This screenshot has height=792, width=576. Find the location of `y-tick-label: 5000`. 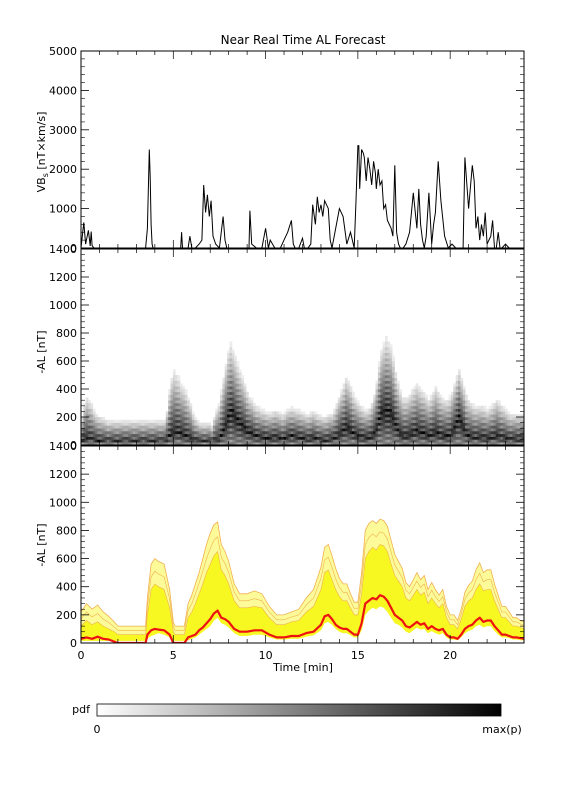

y-tick-label: 5000 is located at coordinates (63, 51).